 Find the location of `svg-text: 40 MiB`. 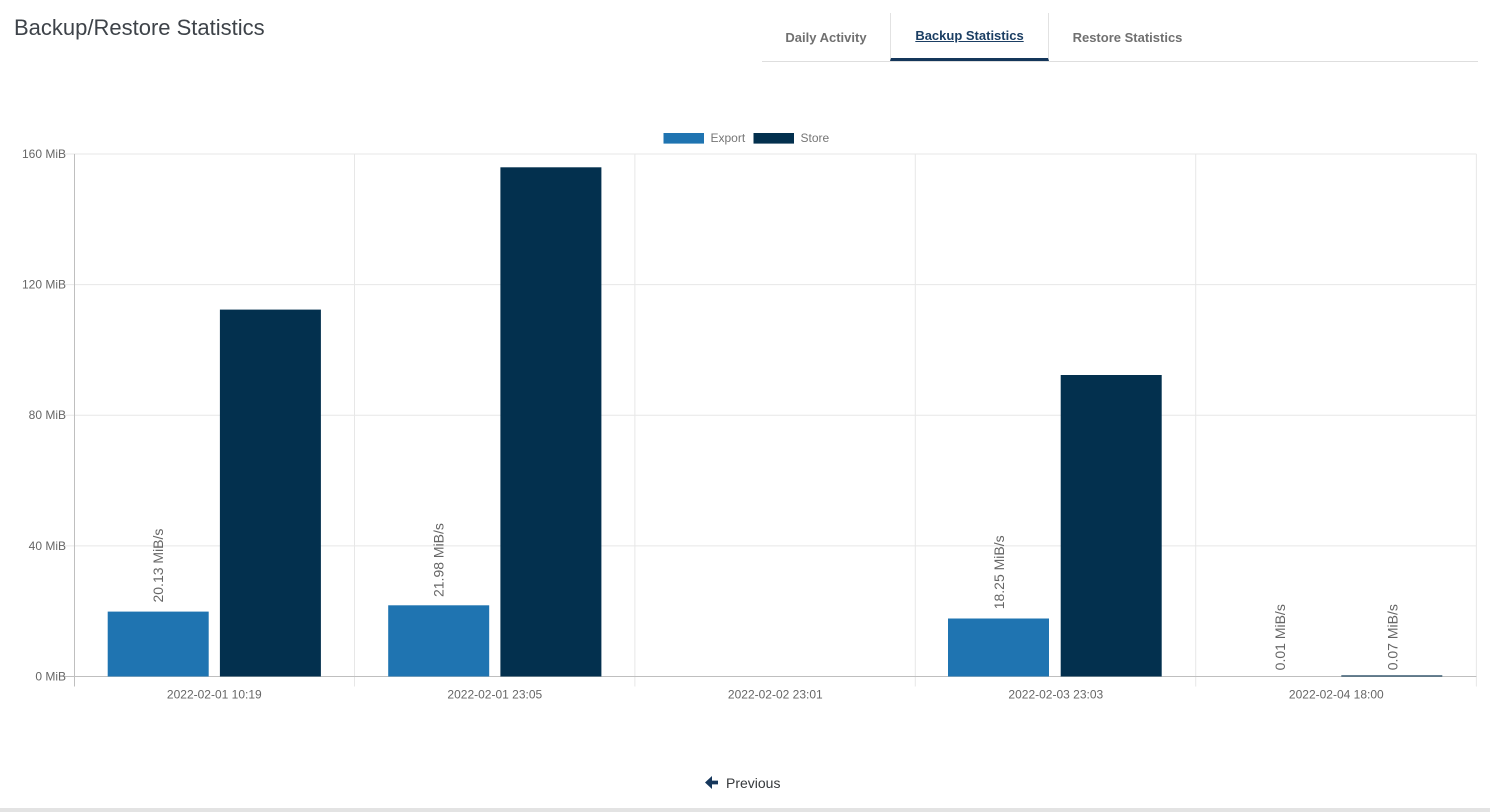

svg-text: 40 MiB is located at coordinates (47, 546).